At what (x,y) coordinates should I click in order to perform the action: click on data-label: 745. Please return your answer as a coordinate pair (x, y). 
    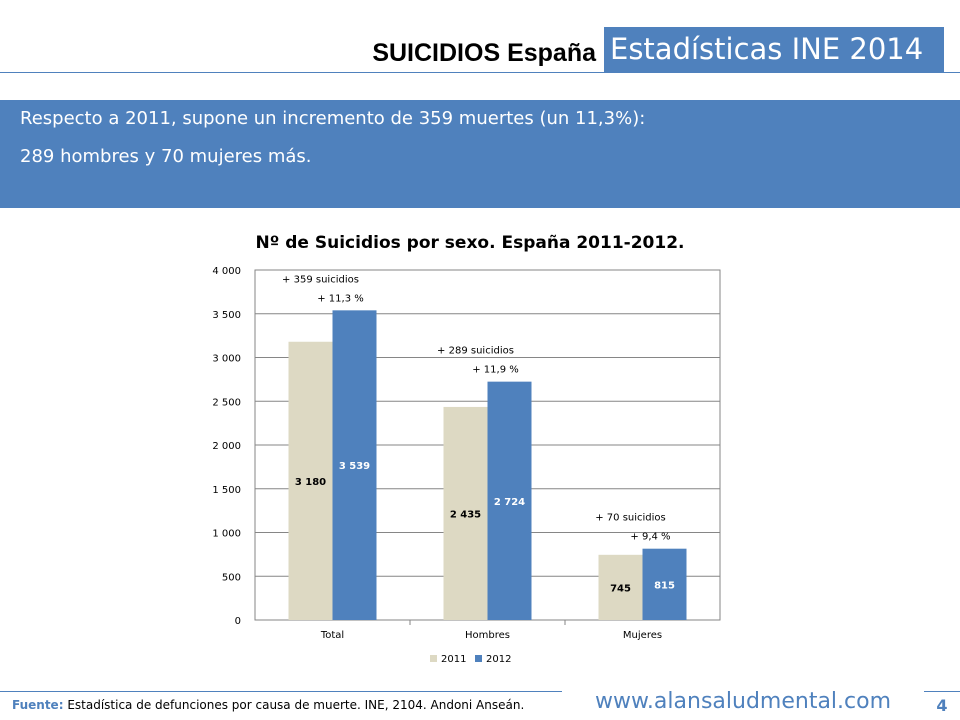
    Looking at the image, I should click on (620, 588).